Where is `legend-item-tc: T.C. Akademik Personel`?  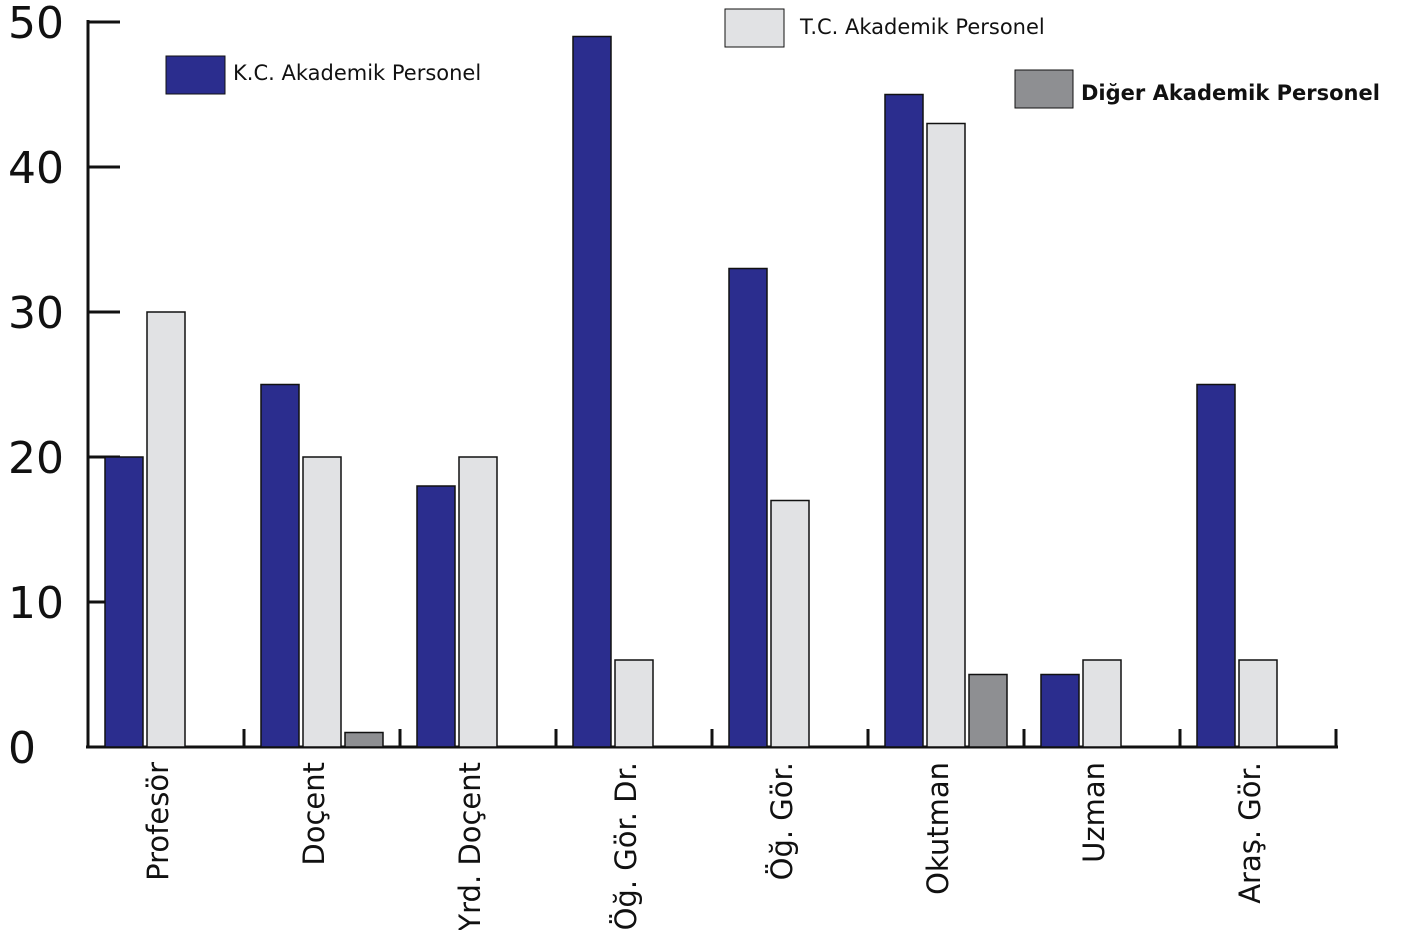 legend-item-tc: T.C. Akademik Personel is located at coordinates (884, 28).